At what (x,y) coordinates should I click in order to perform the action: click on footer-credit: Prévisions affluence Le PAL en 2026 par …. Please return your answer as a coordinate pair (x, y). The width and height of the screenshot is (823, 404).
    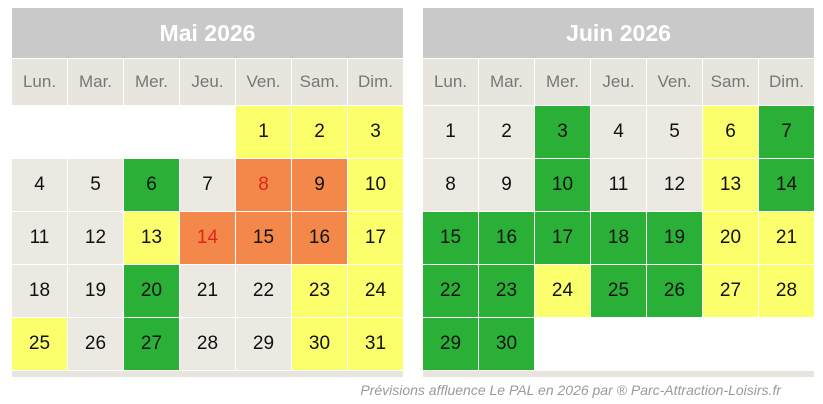
    Looking at the image, I should click on (570, 390).